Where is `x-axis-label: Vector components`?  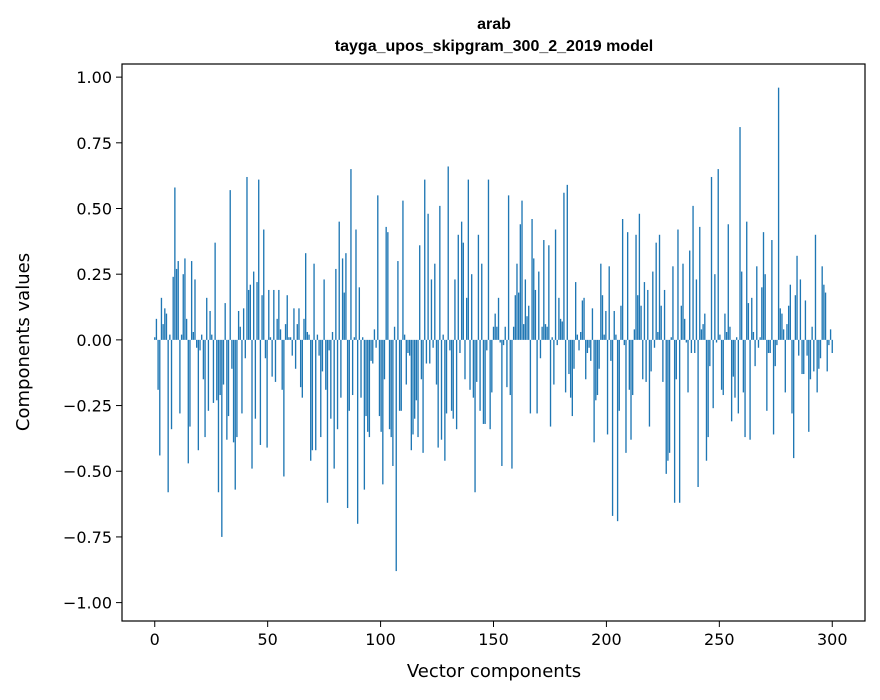 x-axis-label: Vector components is located at coordinates (494, 671).